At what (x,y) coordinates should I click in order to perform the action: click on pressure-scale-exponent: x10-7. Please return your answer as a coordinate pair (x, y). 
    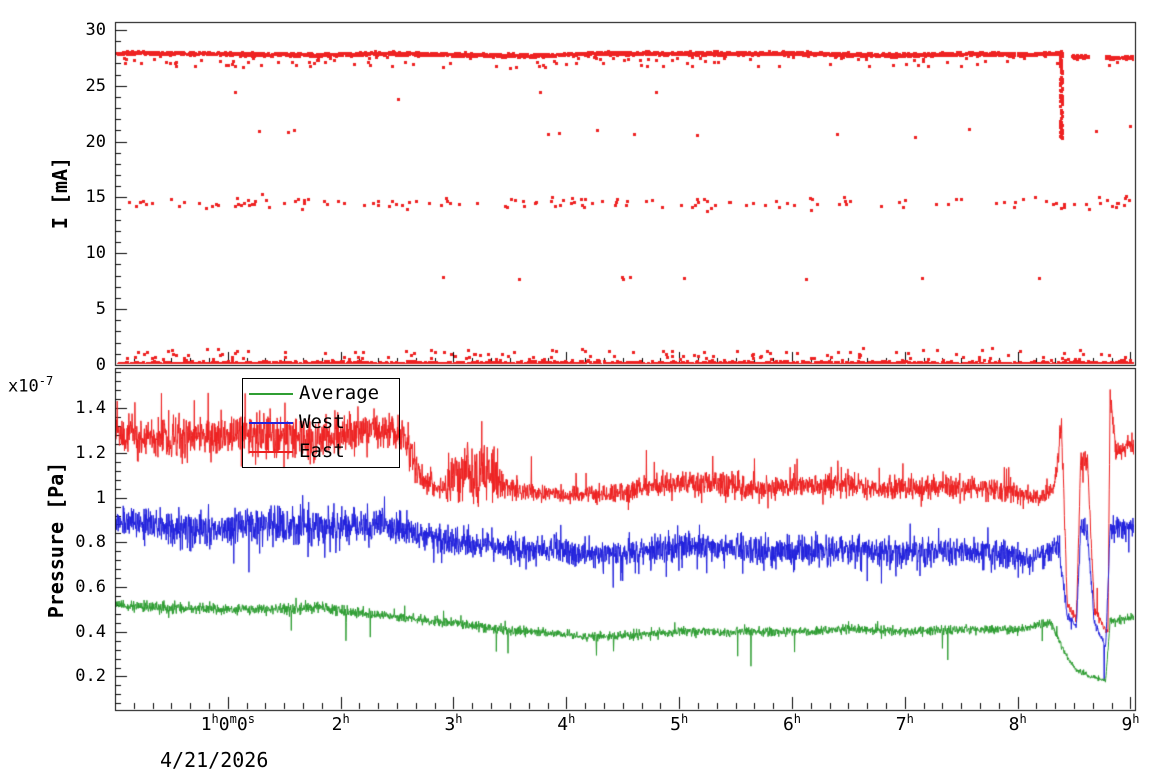
    Looking at the image, I should click on (30, 385).